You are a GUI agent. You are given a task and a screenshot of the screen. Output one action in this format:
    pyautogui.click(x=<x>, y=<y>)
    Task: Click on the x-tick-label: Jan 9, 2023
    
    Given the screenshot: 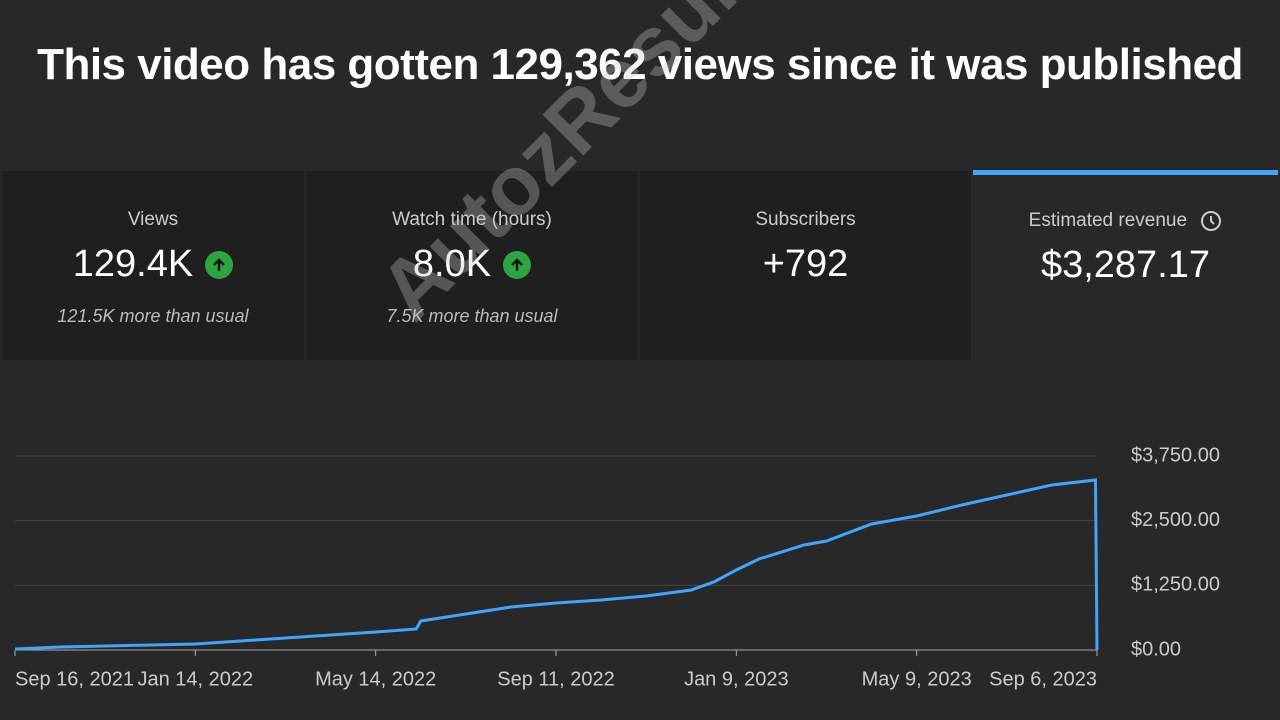 What is the action you would take?
    pyautogui.click(x=736, y=679)
    